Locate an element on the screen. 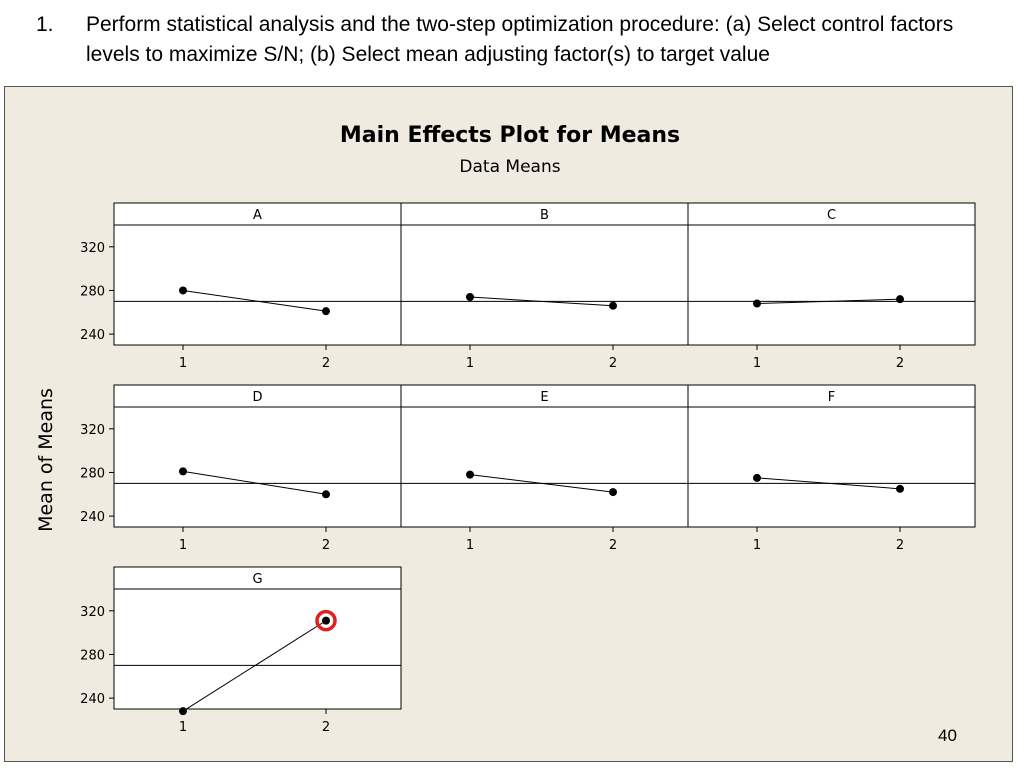 The image size is (1024, 768). factor-label: C is located at coordinates (831, 215).